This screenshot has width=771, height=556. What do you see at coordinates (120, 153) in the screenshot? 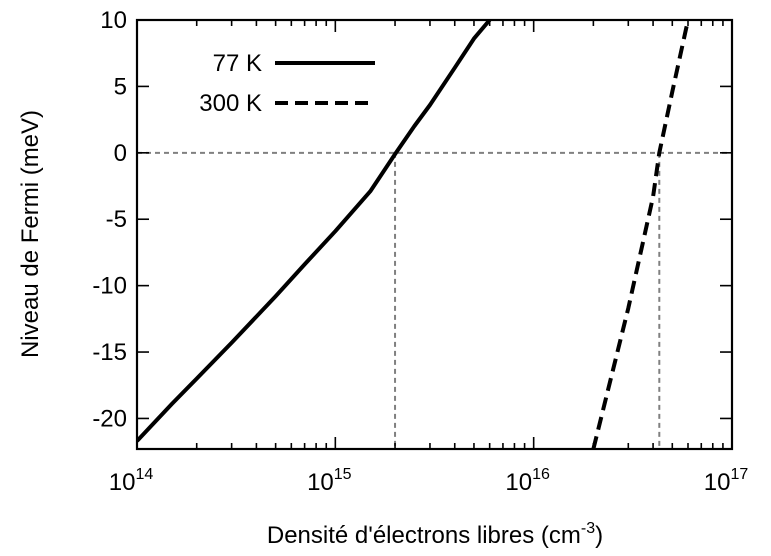
I see `y-tick-label: 0` at bounding box center [120, 153].